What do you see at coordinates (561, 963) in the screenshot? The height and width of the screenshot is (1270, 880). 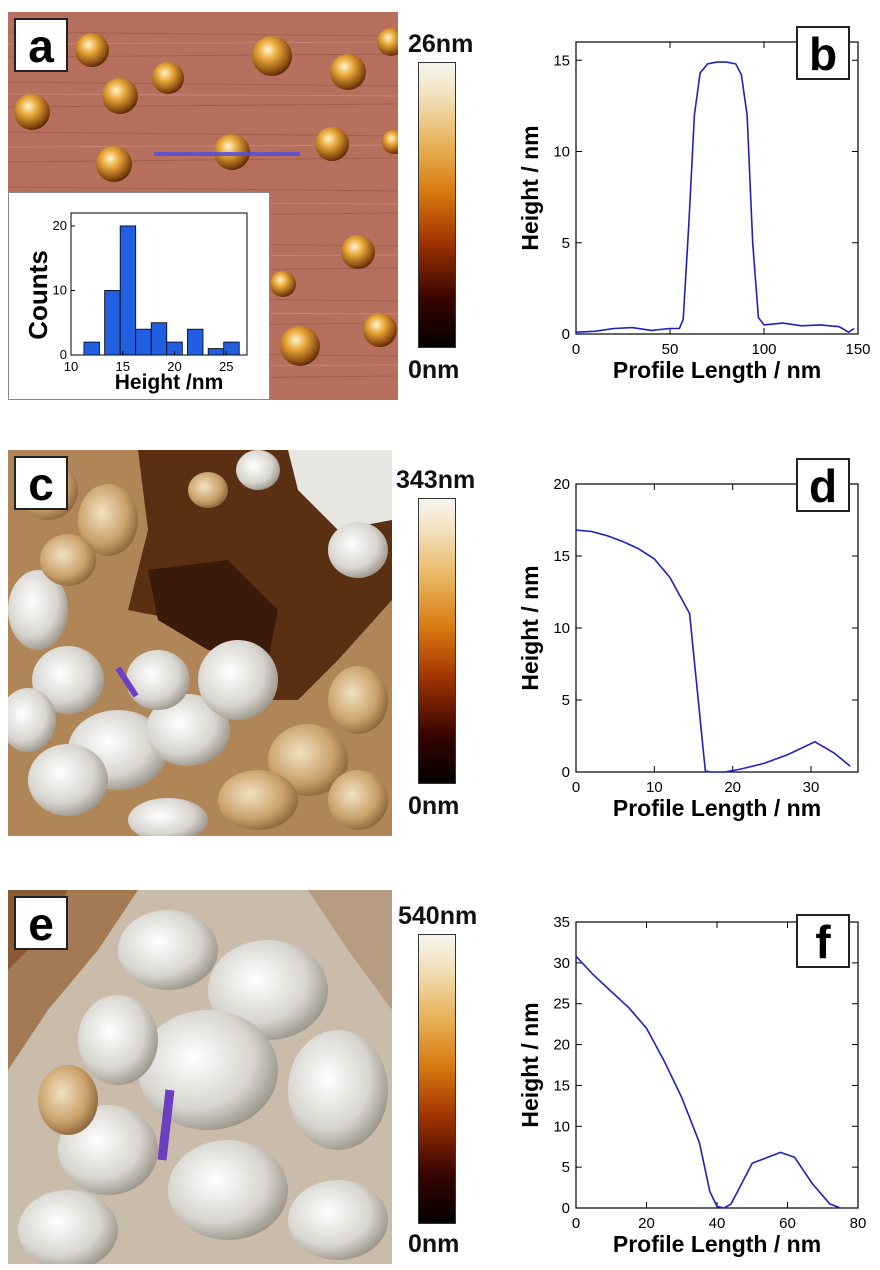 I see `y-tick-label: 30` at bounding box center [561, 963].